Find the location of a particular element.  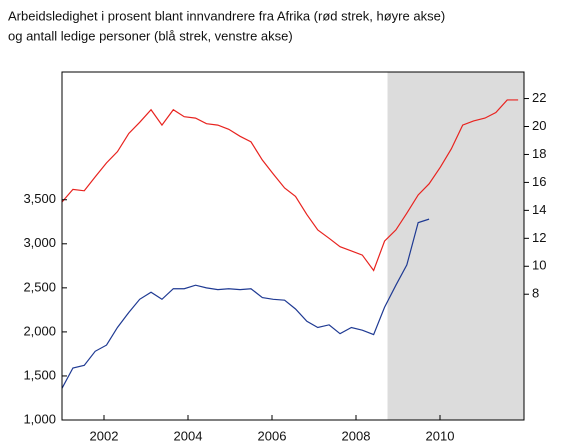

x-tick-label: 2004 is located at coordinates (188, 435).